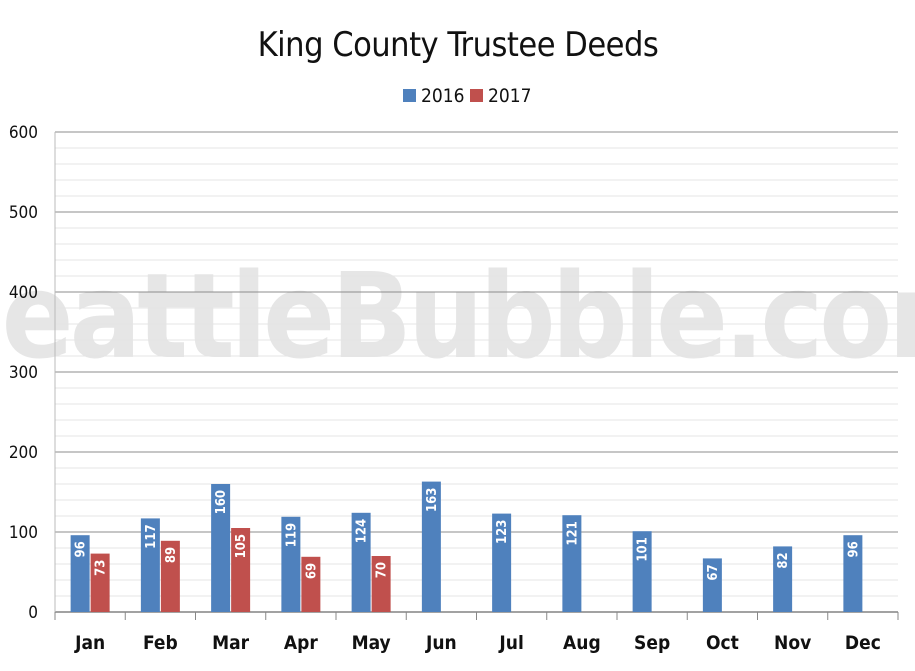 The image size is (915, 671). What do you see at coordinates (33, 613) in the screenshot?
I see `y-tick-label: 0` at bounding box center [33, 613].